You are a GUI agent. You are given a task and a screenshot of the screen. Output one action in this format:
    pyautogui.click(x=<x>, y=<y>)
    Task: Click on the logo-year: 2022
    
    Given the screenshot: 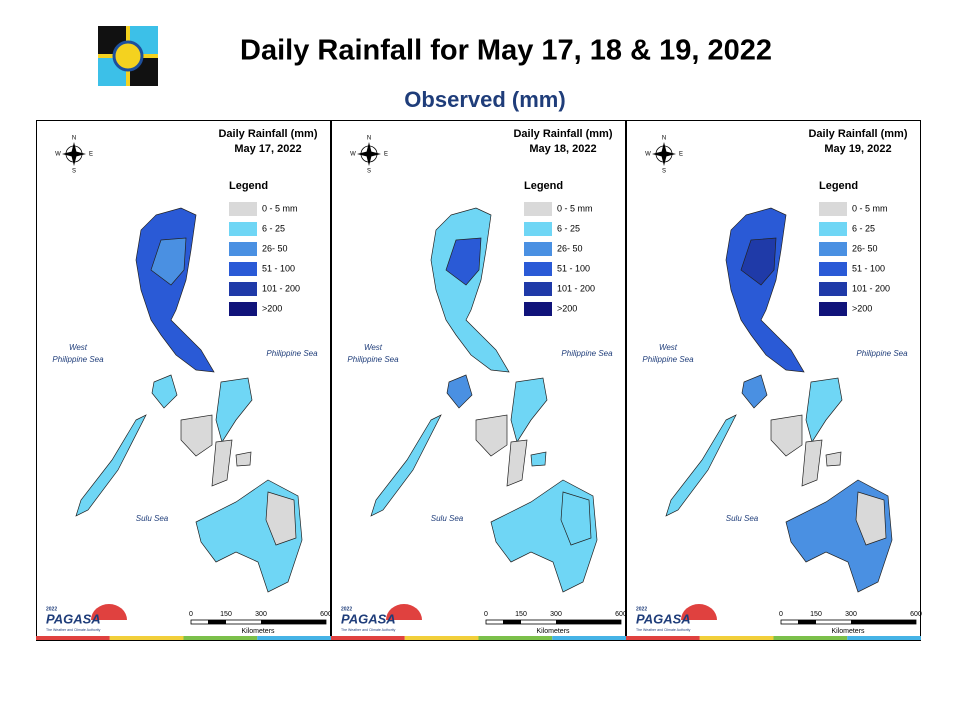 What is the action you would take?
    pyautogui.click(x=51, y=609)
    